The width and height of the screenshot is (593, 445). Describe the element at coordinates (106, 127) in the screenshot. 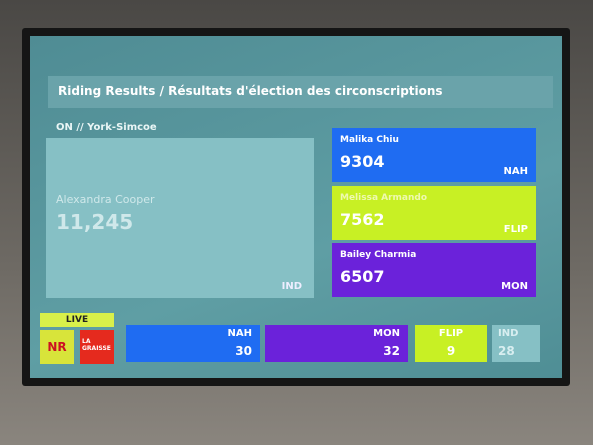

I see `riding: ON // York-Simcoe` at that location.